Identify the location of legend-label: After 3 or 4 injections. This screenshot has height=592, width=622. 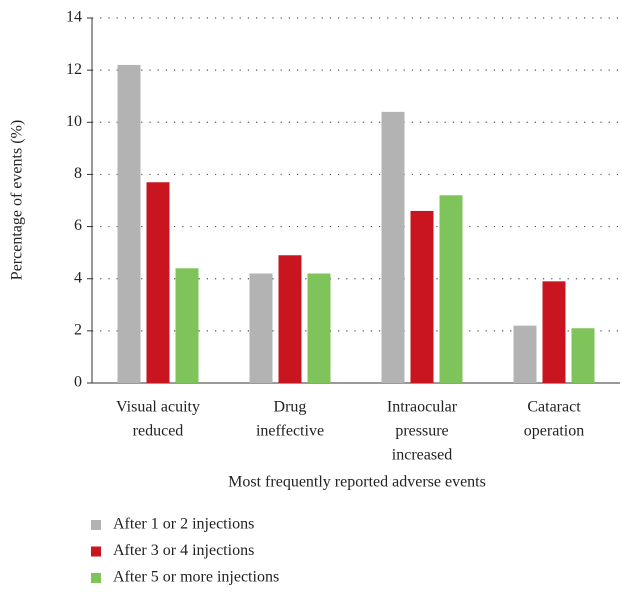
(183, 550).